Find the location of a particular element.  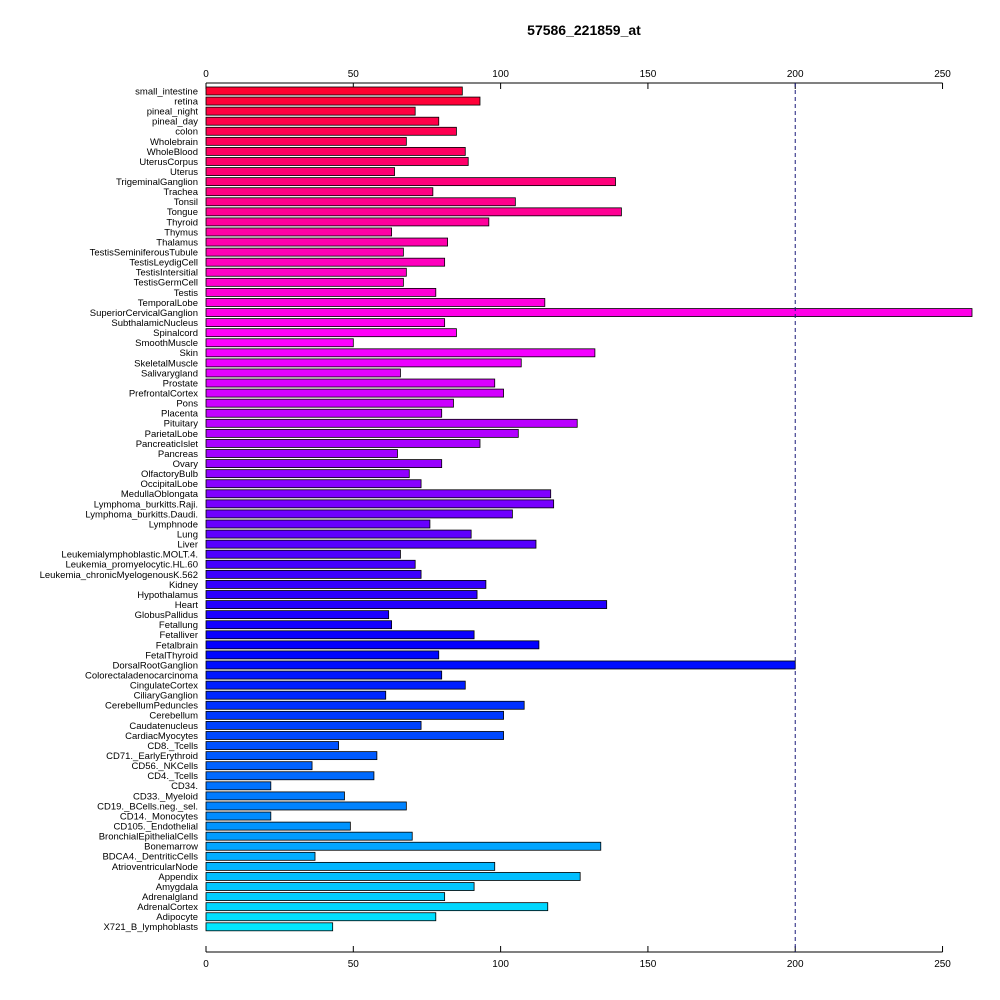

category-label: BDCA4._DentriticCells is located at coordinates (150, 857).